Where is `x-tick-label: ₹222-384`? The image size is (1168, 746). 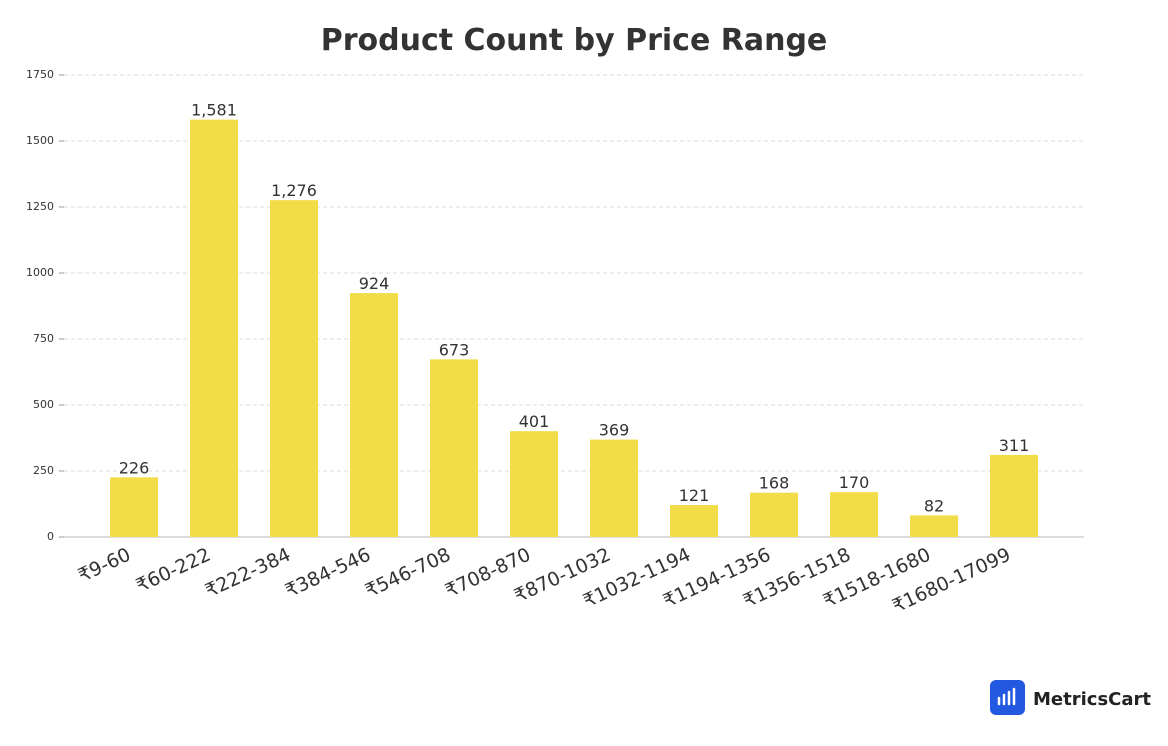 x-tick-label: ₹222-384 is located at coordinates (248, 573).